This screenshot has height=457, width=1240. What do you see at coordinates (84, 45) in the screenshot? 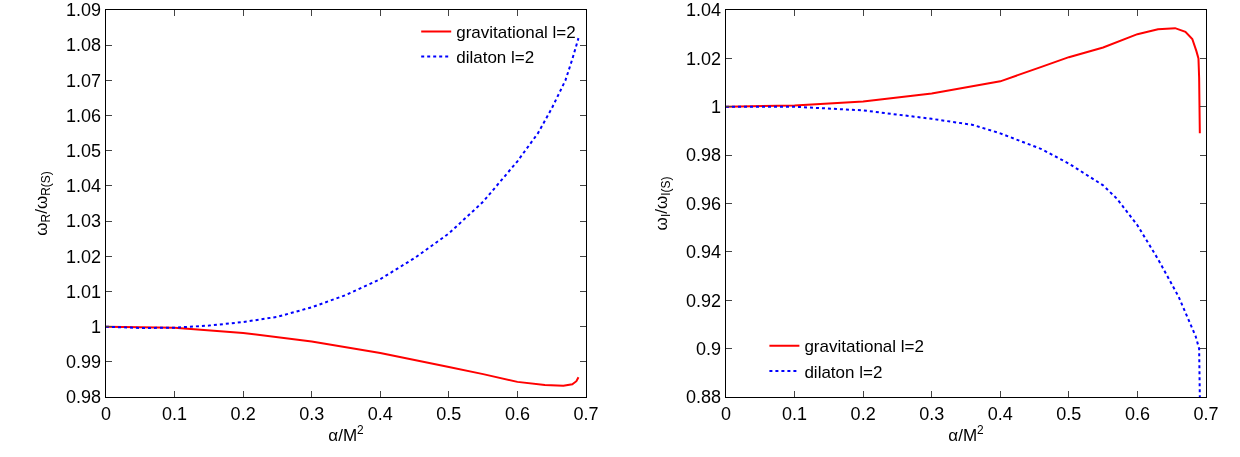
I see `y-tick-label: 1.08` at bounding box center [84, 45].